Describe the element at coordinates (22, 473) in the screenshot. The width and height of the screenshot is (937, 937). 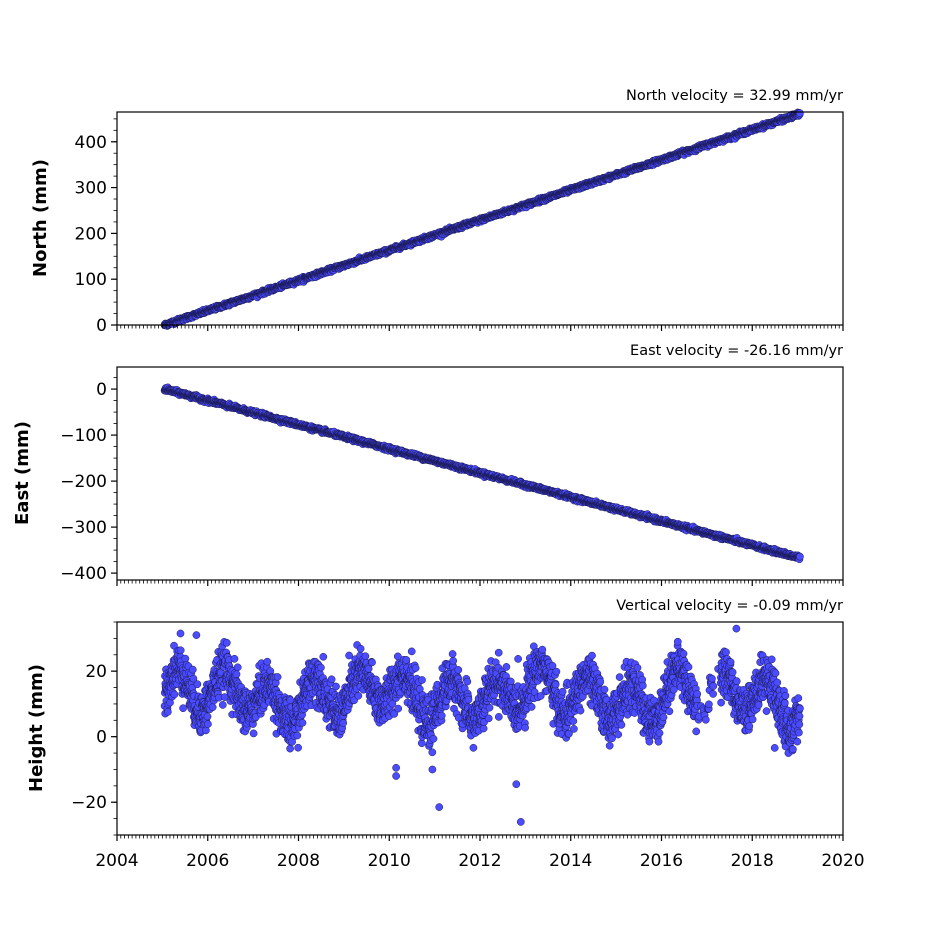
I see `east-y-axis-label: East (mm)` at that location.